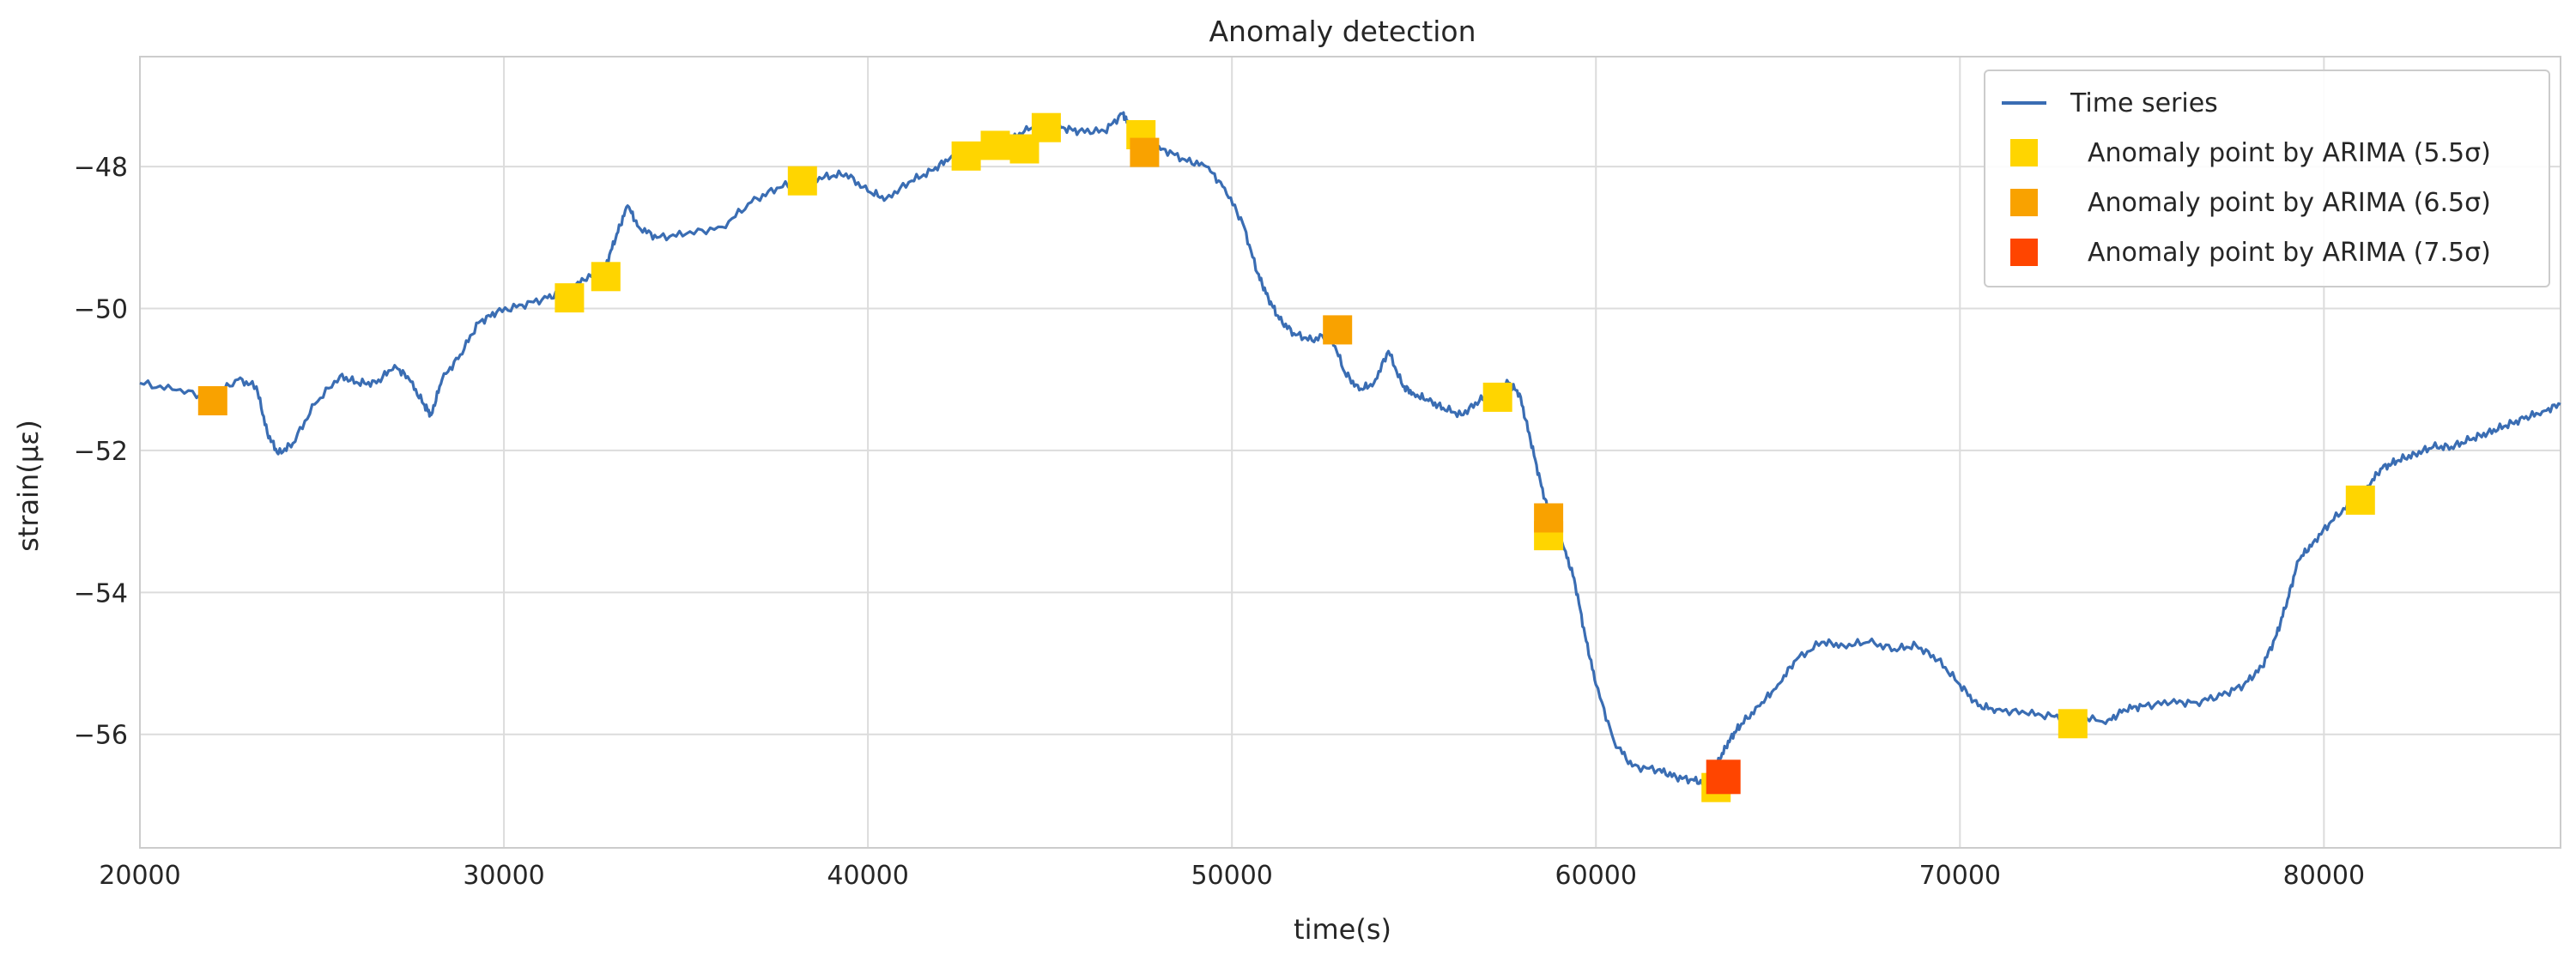  What do you see at coordinates (2289, 203) in the screenshot?
I see `legend-label: Anomaly point by ARIMA (6.5σ)` at bounding box center [2289, 203].